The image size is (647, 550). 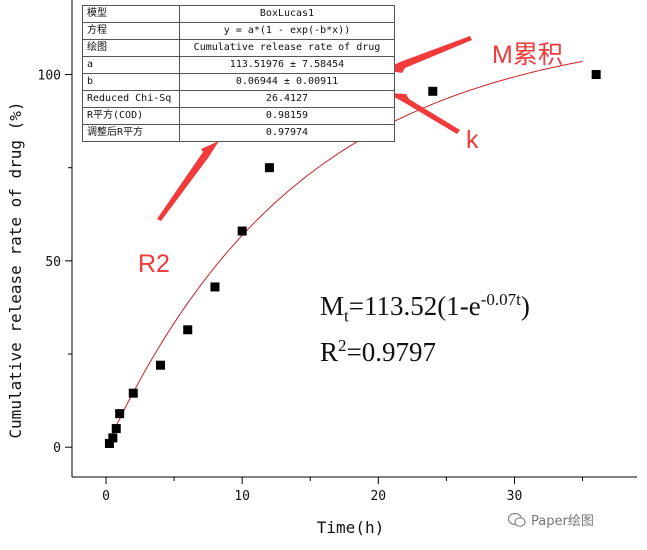 What do you see at coordinates (287, 99) in the screenshot?
I see `fit-table-value: 26.4127` at bounding box center [287, 99].